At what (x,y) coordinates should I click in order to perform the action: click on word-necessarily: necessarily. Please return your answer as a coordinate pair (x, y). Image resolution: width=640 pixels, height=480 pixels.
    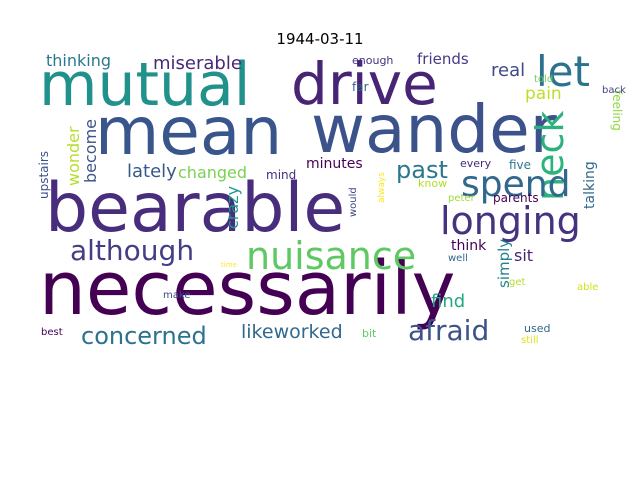
    Looking at the image, I should click on (247, 289).